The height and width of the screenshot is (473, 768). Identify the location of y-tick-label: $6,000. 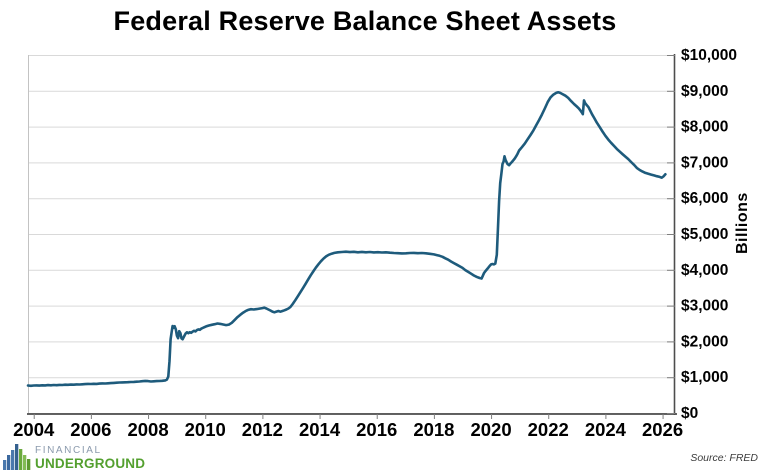
(704, 198).